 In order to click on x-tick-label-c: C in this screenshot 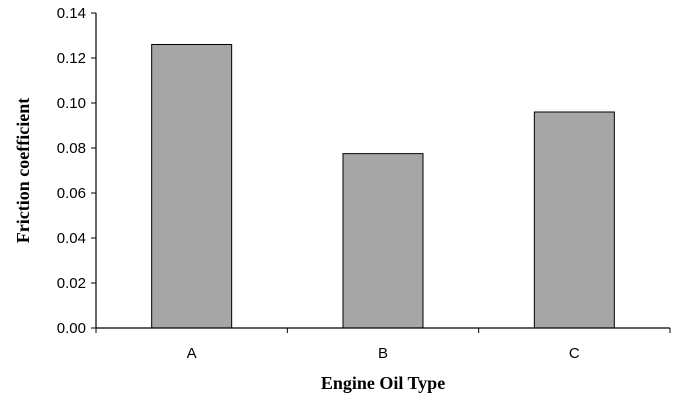, I will do `click(574, 353)`.